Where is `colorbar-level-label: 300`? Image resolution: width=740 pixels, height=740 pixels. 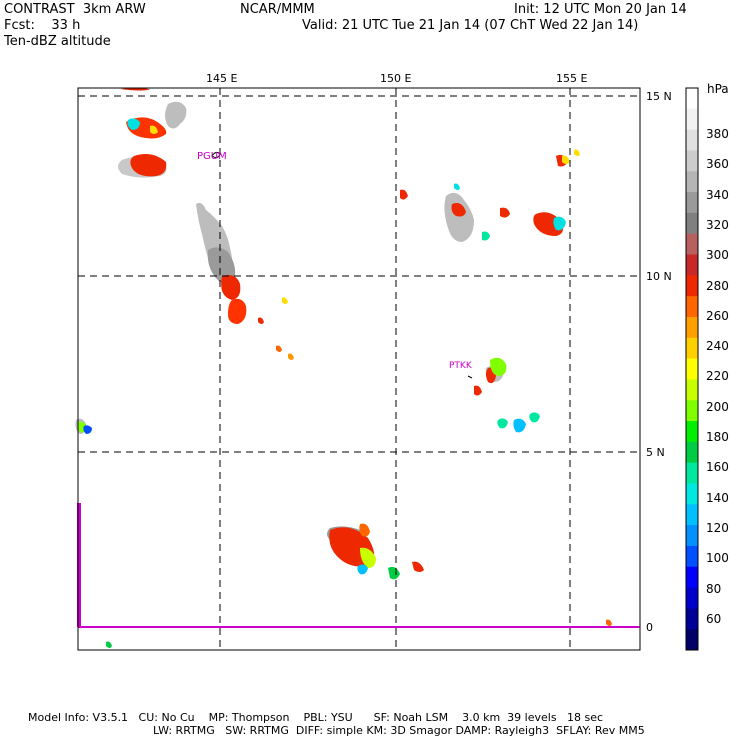
colorbar-level-label: 300 is located at coordinates (717, 255).